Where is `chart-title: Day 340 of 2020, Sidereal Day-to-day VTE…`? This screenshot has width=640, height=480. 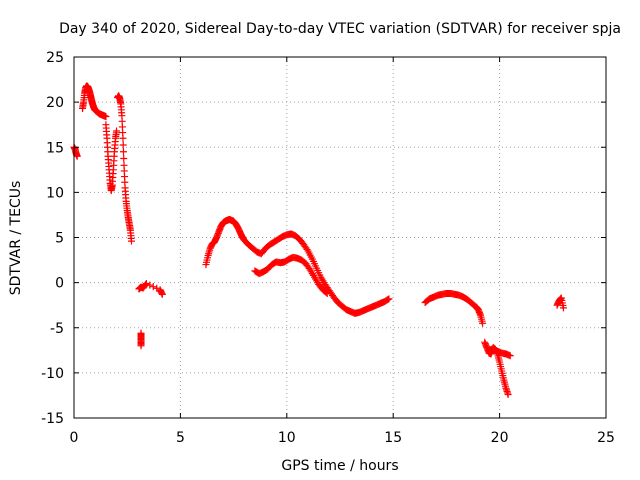 chart-title: Day 340 of 2020, Sidereal Day-to-day VTE… is located at coordinates (340, 29).